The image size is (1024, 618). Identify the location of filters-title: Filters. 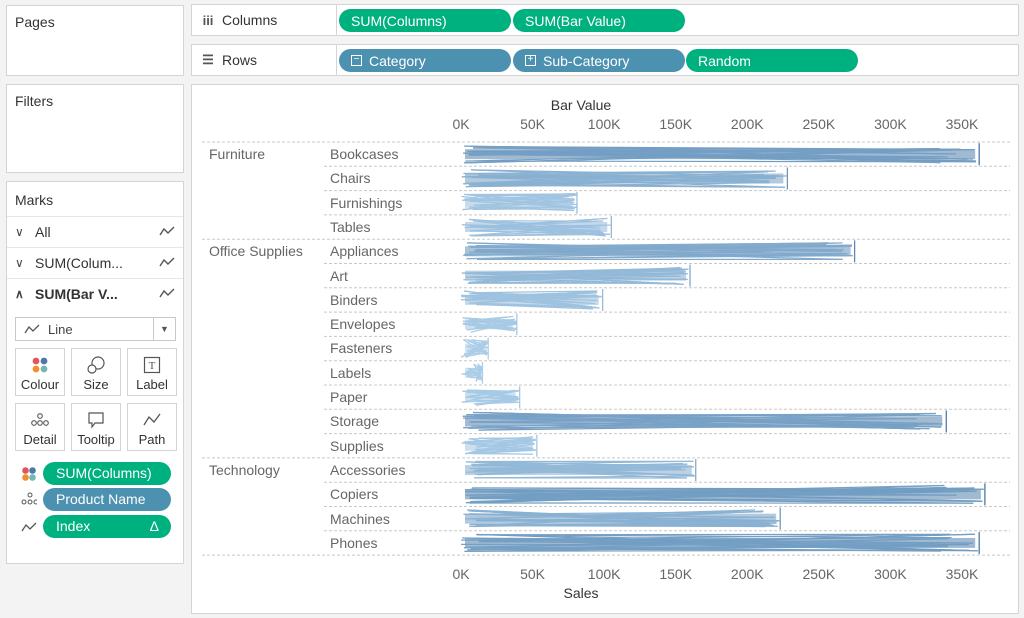
(34, 101).